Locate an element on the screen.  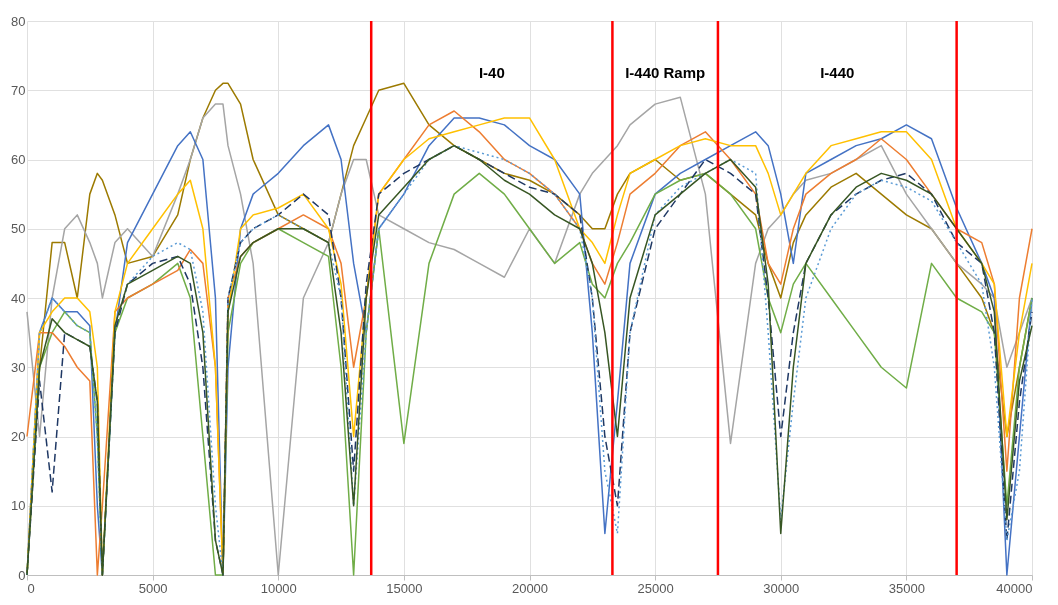
x-tick-label: 20000 is located at coordinates (530, 588).